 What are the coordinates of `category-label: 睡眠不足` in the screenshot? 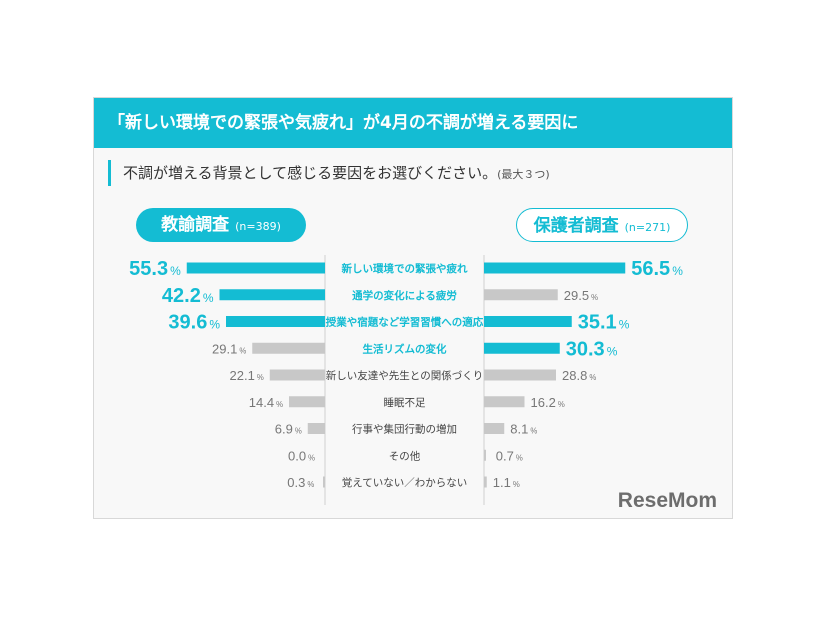 It's located at (405, 402).